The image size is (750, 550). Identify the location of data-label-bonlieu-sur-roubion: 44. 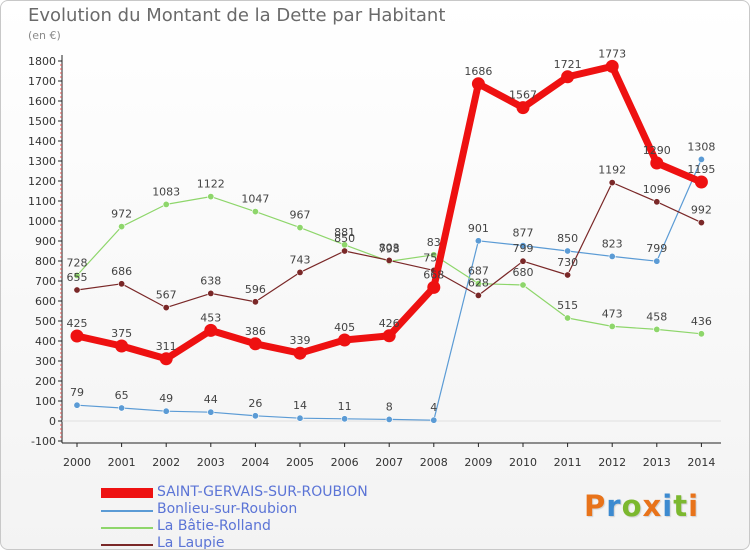
(211, 399).